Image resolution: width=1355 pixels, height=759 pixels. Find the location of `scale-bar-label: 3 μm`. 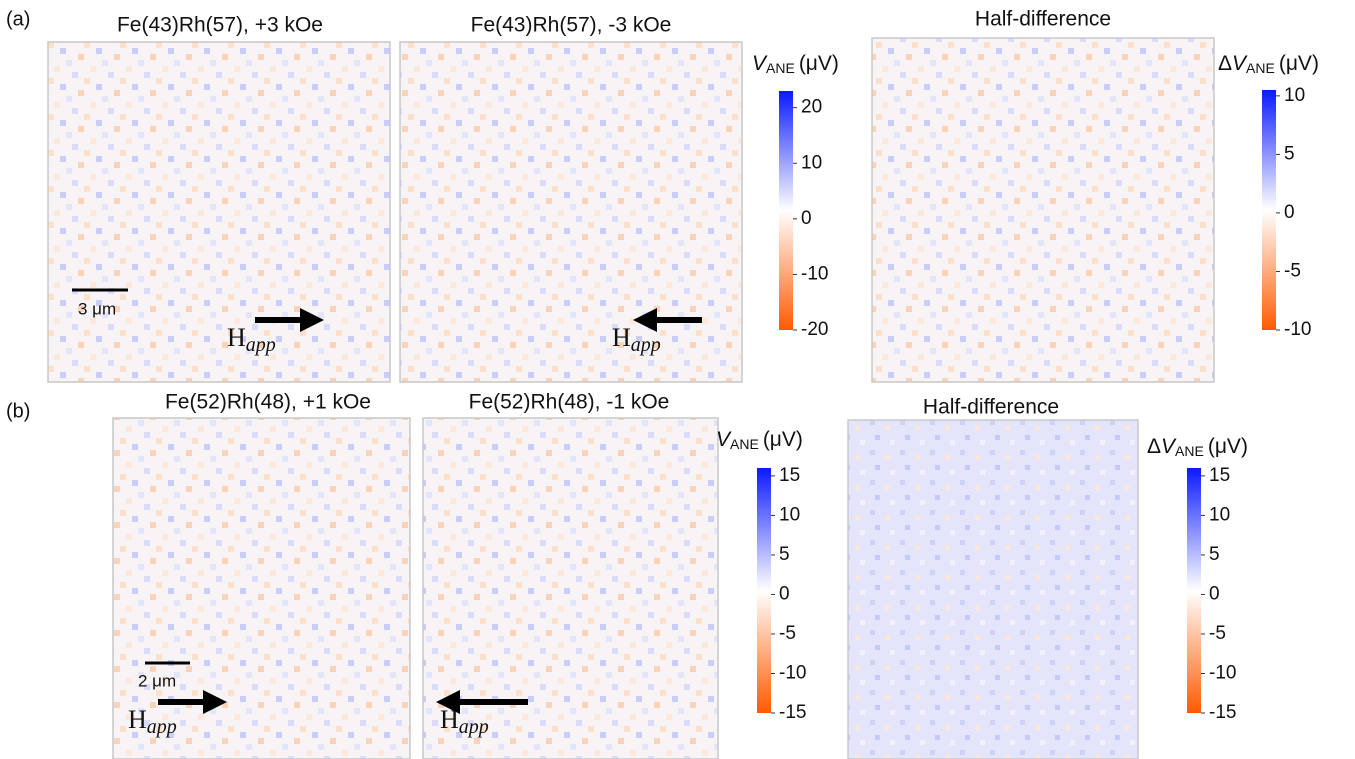

scale-bar-label: 3 μm is located at coordinates (97, 308).